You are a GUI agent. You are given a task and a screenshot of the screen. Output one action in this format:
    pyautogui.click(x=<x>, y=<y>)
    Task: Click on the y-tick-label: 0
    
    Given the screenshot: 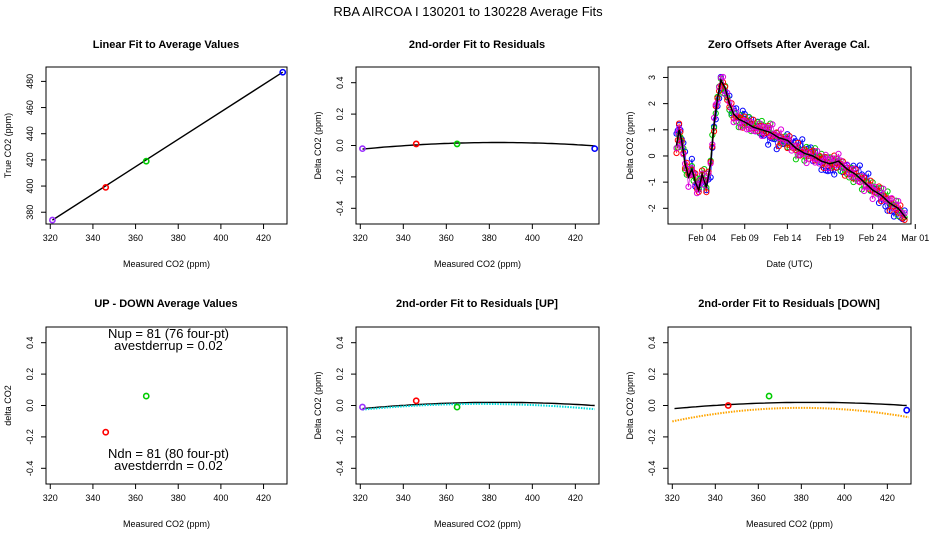 What is the action you would take?
    pyautogui.click(x=652, y=155)
    